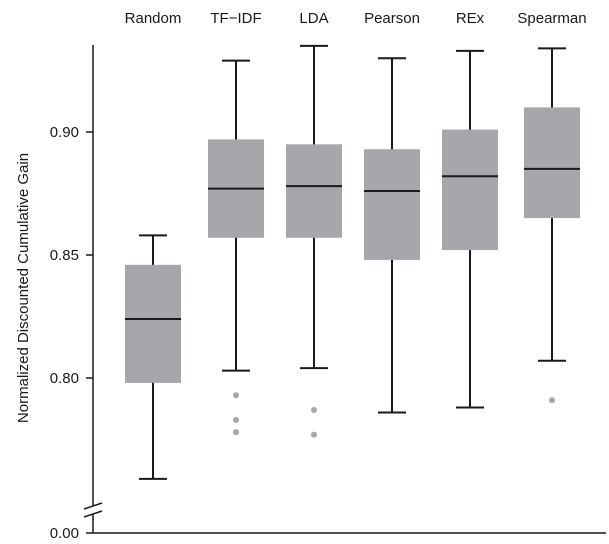 This screenshot has height=544, width=609. What do you see at coordinates (64, 378) in the screenshot?
I see `y-tick-label: 0.80` at bounding box center [64, 378].